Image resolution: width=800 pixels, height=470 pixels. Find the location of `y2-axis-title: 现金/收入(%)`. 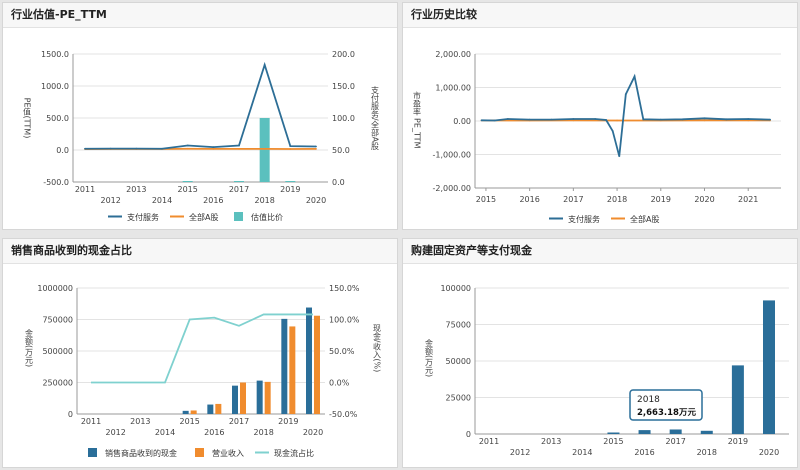

y2-axis-title: 现金/收入(%) is located at coordinates (377, 348).